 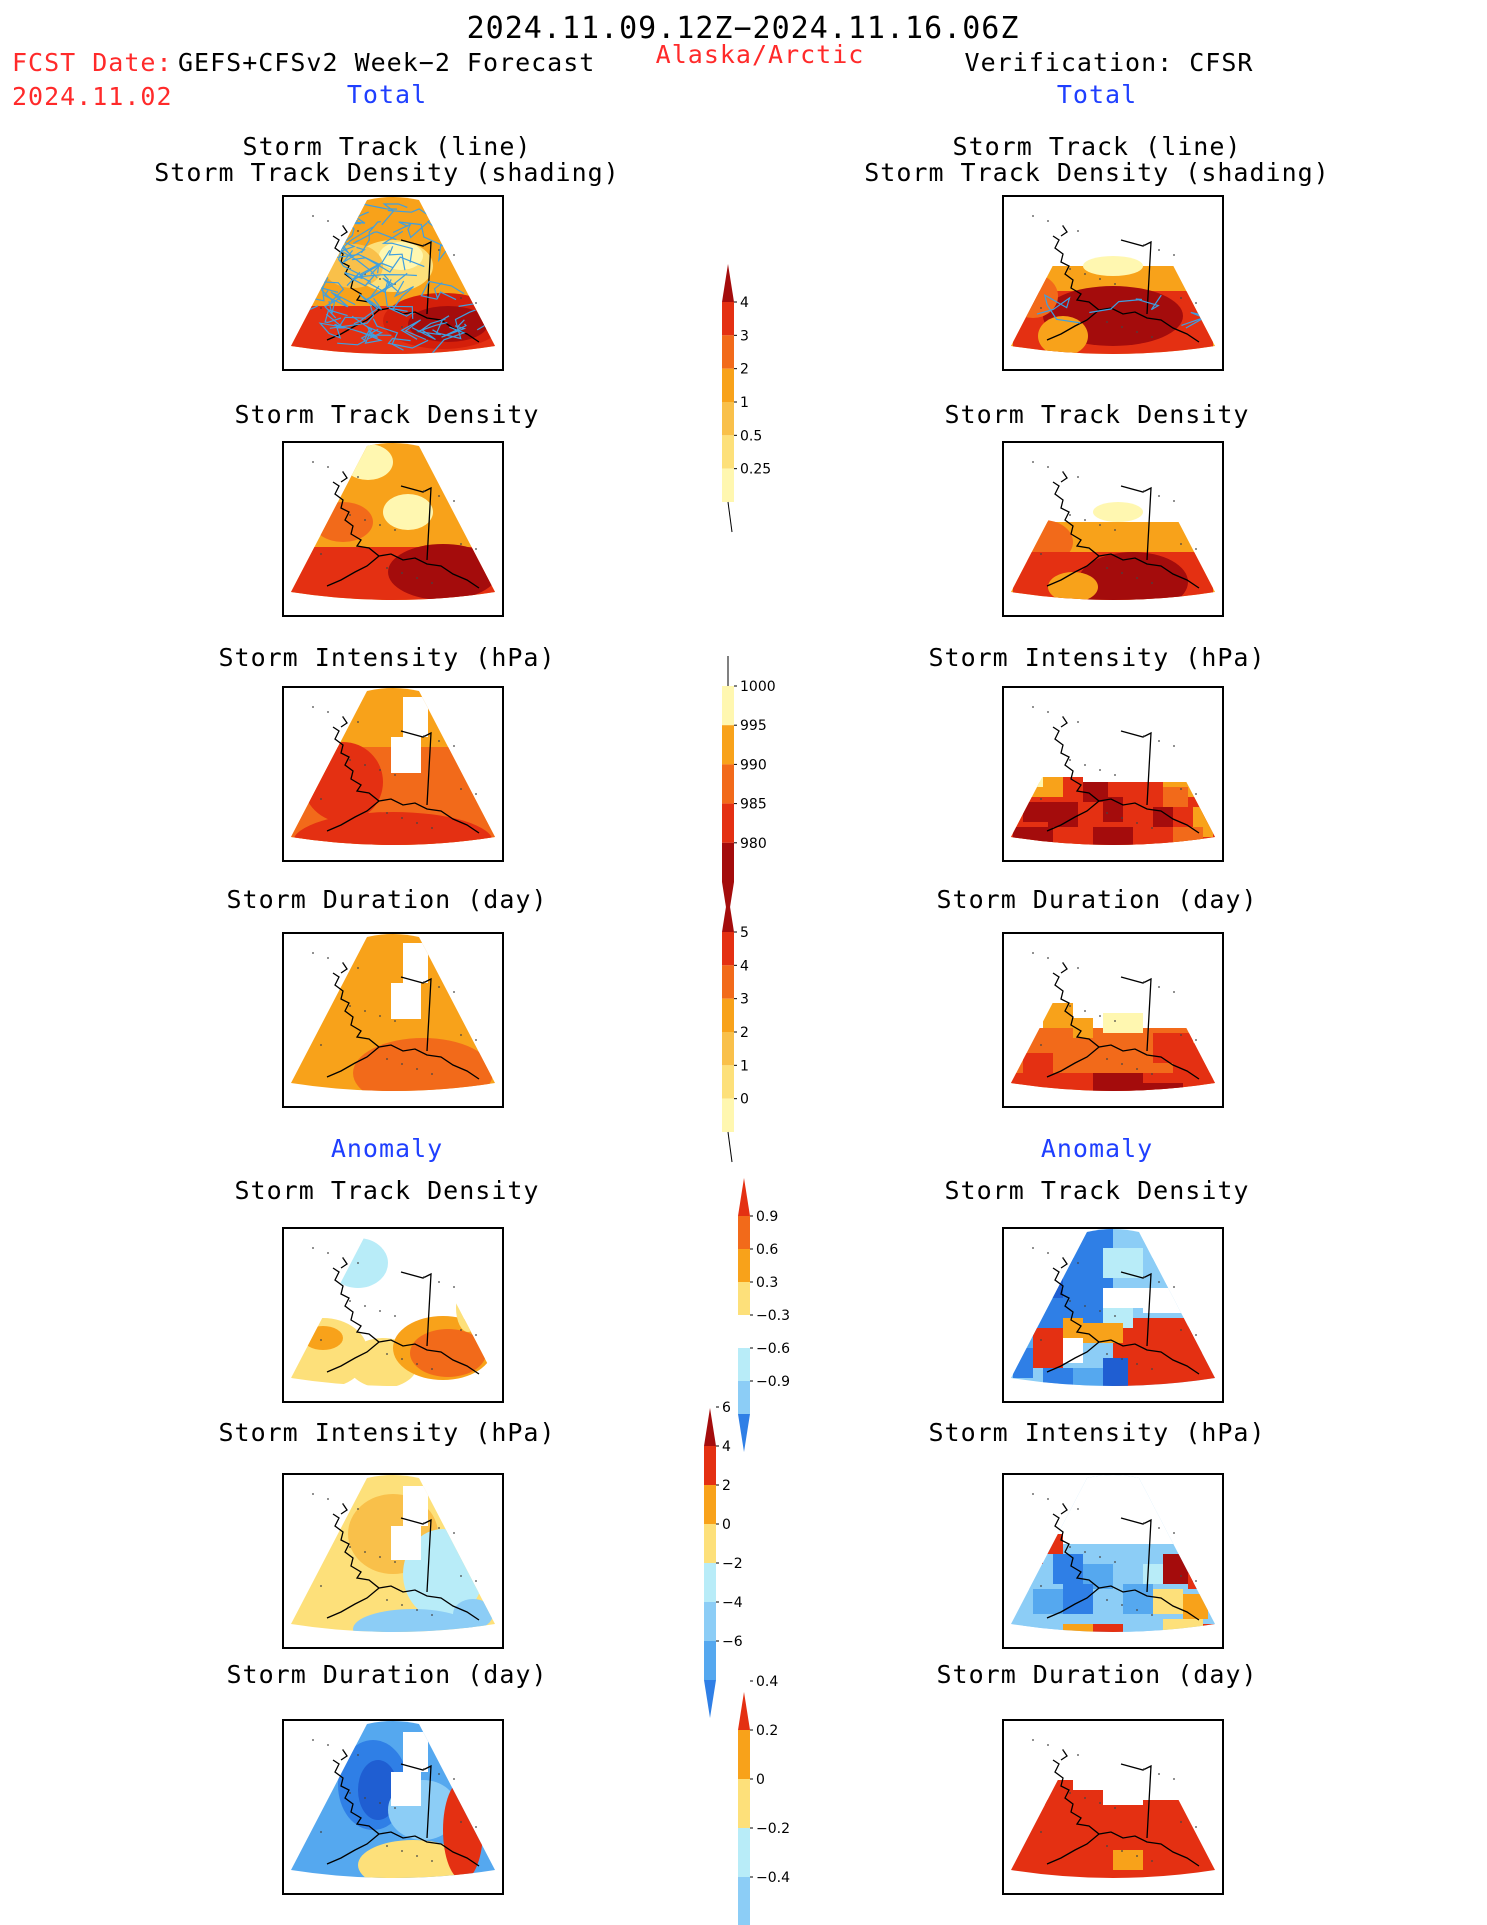 I want to click on colorbar-tick-label: 985, so click(x=753, y=805).